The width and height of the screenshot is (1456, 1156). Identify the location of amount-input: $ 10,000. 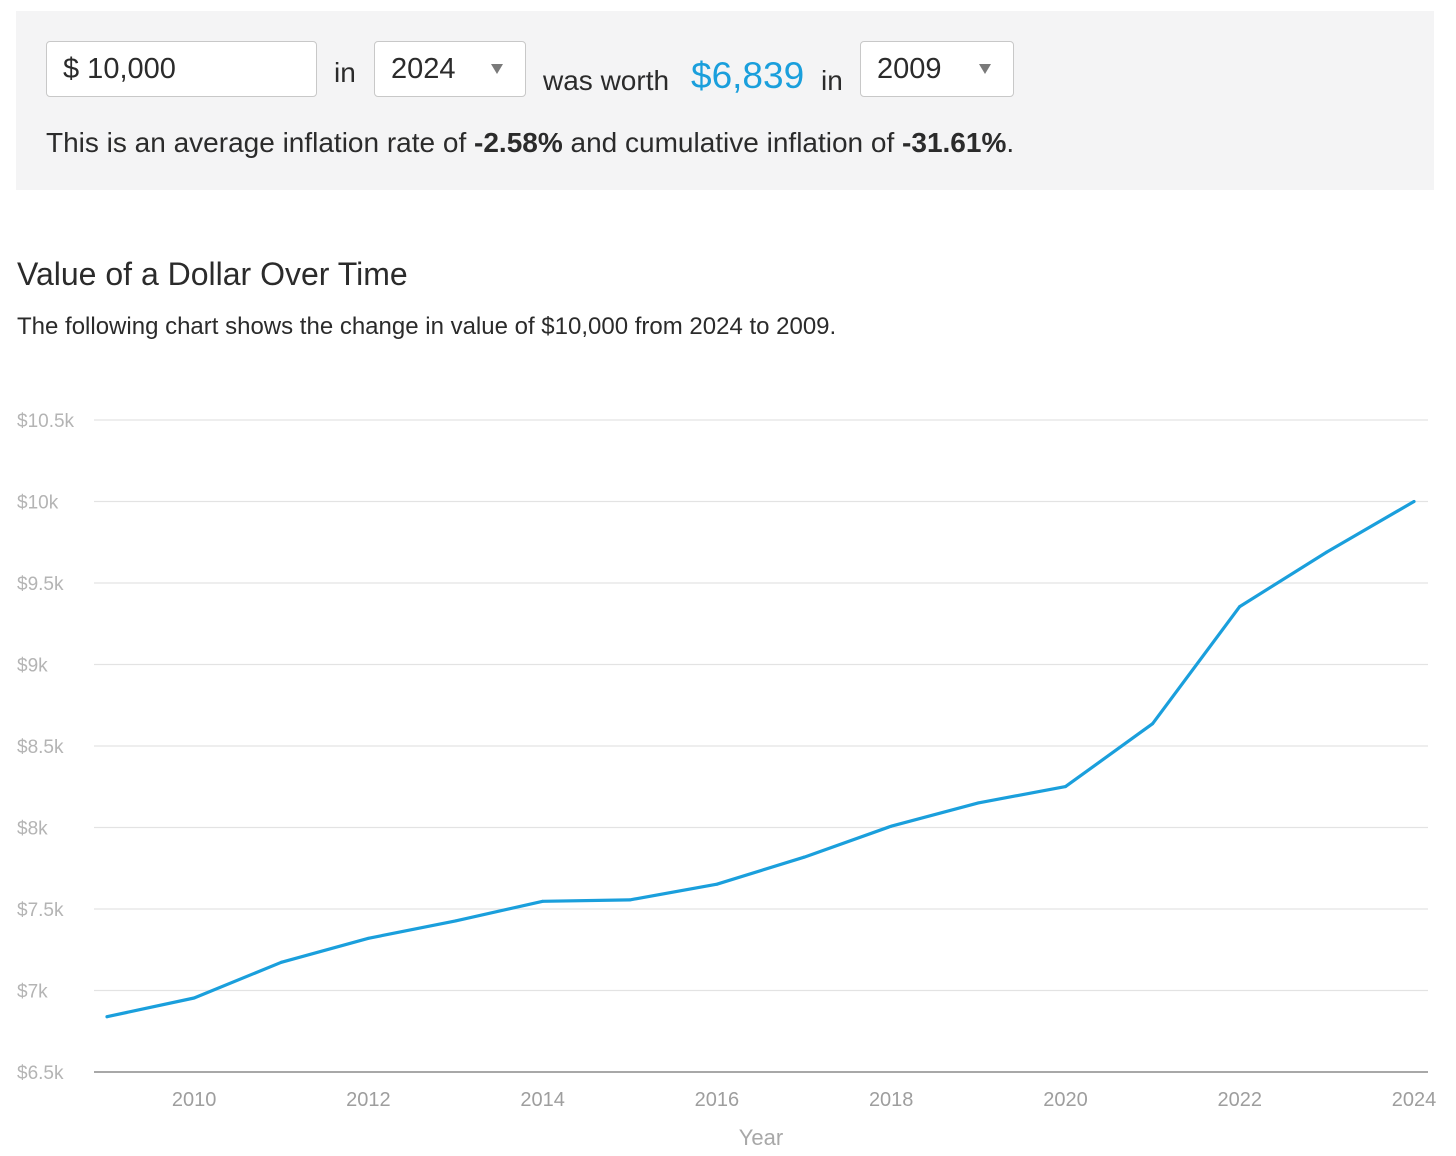
(181, 69).